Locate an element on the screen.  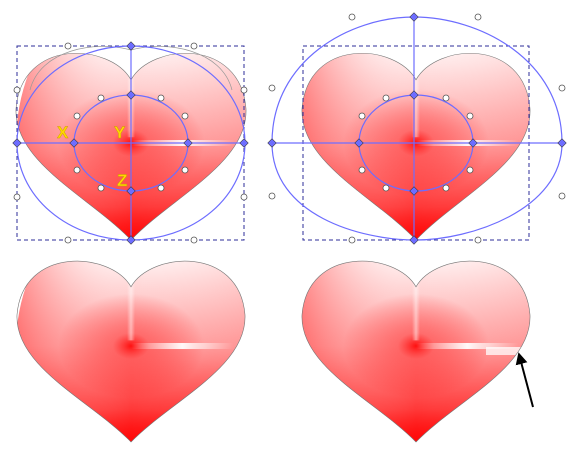
handle-label-x: X is located at coordinates (63, 132).